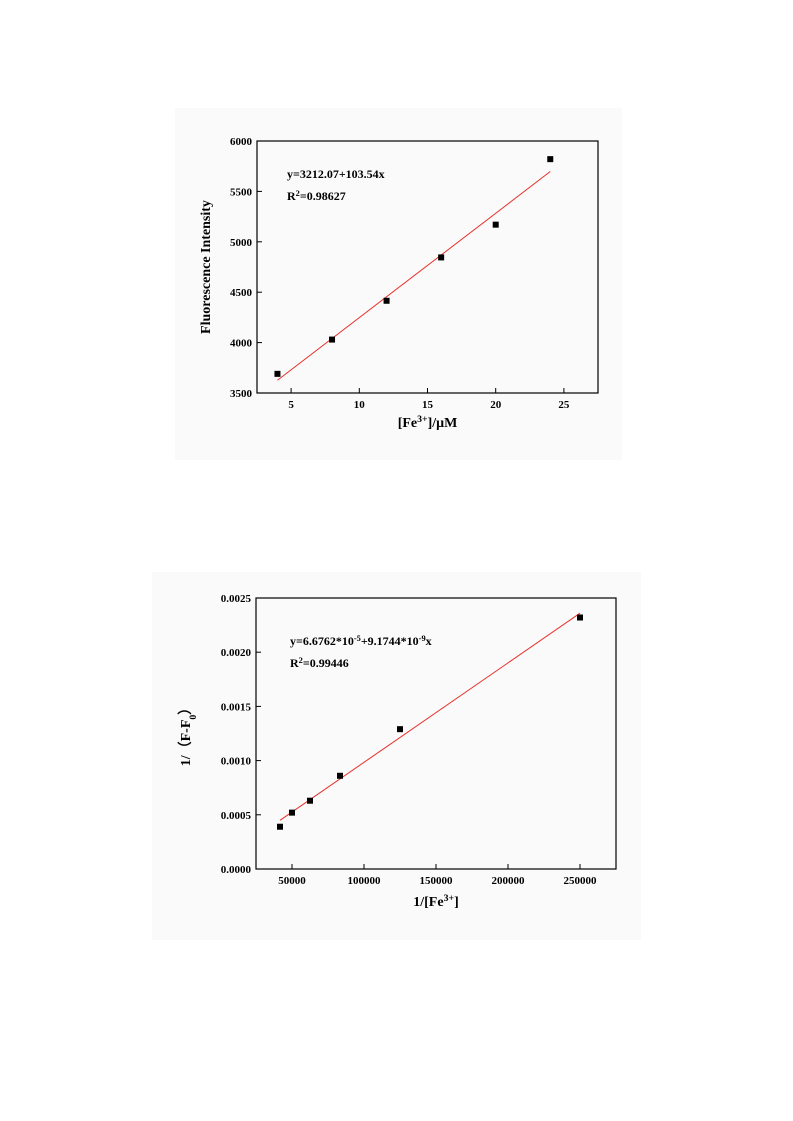 This screenshot has width=793, height=1121. What do you see at coordinates (241, 142) in the screenshot?
I see `y-tick-label: 6000` at bounding box center [241, 142].